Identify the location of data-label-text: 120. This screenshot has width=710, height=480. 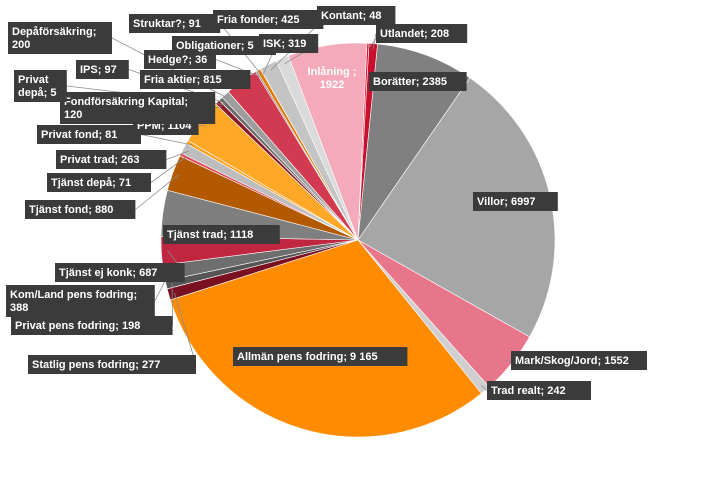
(73, 115).